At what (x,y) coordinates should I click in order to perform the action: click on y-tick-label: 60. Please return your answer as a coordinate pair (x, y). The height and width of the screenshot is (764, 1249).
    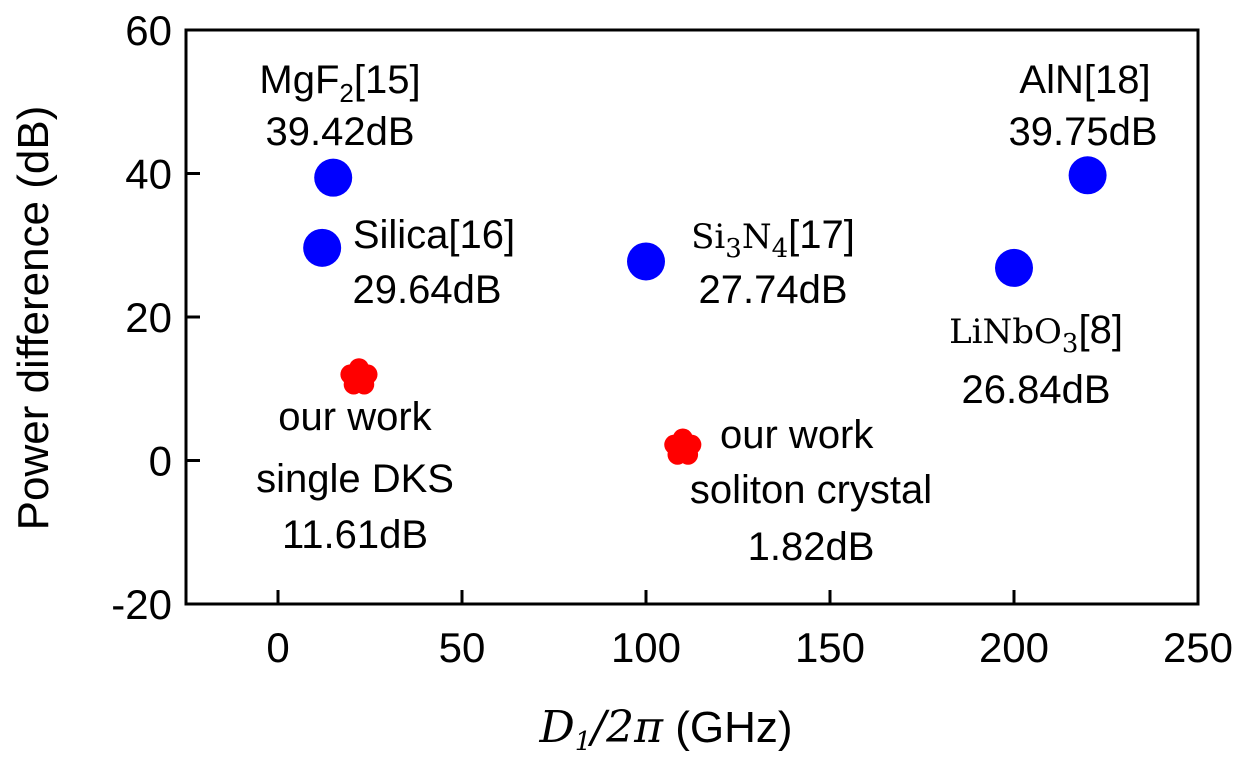
    Looking at the image, I should click on (148, 30).